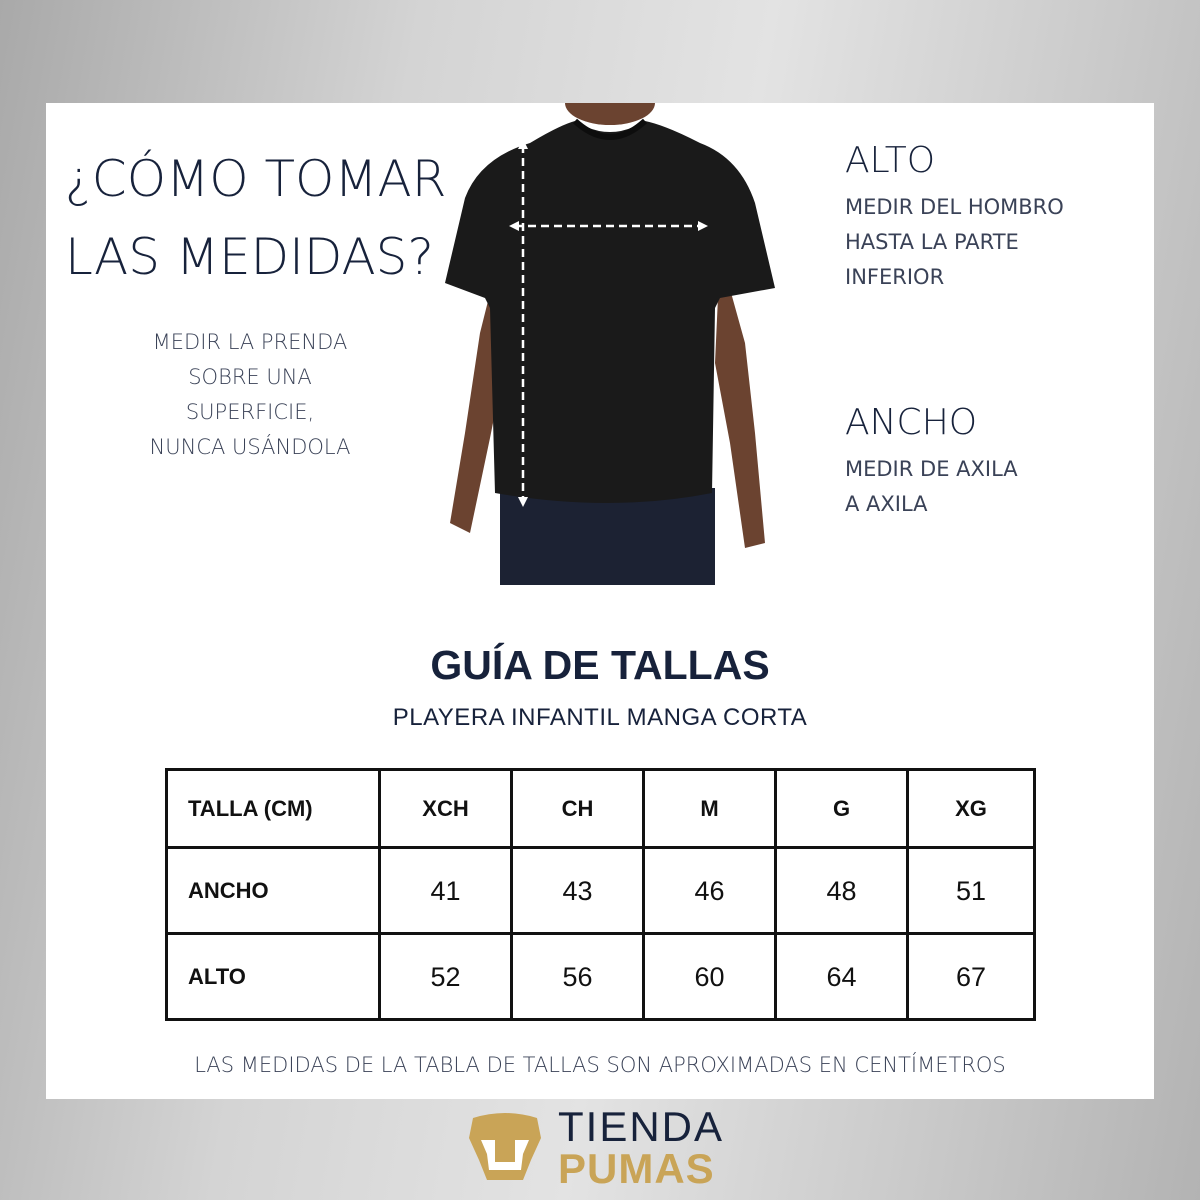 The image size is (1200, 1200). I want to click on size-guide-subtitle: PLAYERA INFANTIL MANGA CORTA, so click(600, 717).